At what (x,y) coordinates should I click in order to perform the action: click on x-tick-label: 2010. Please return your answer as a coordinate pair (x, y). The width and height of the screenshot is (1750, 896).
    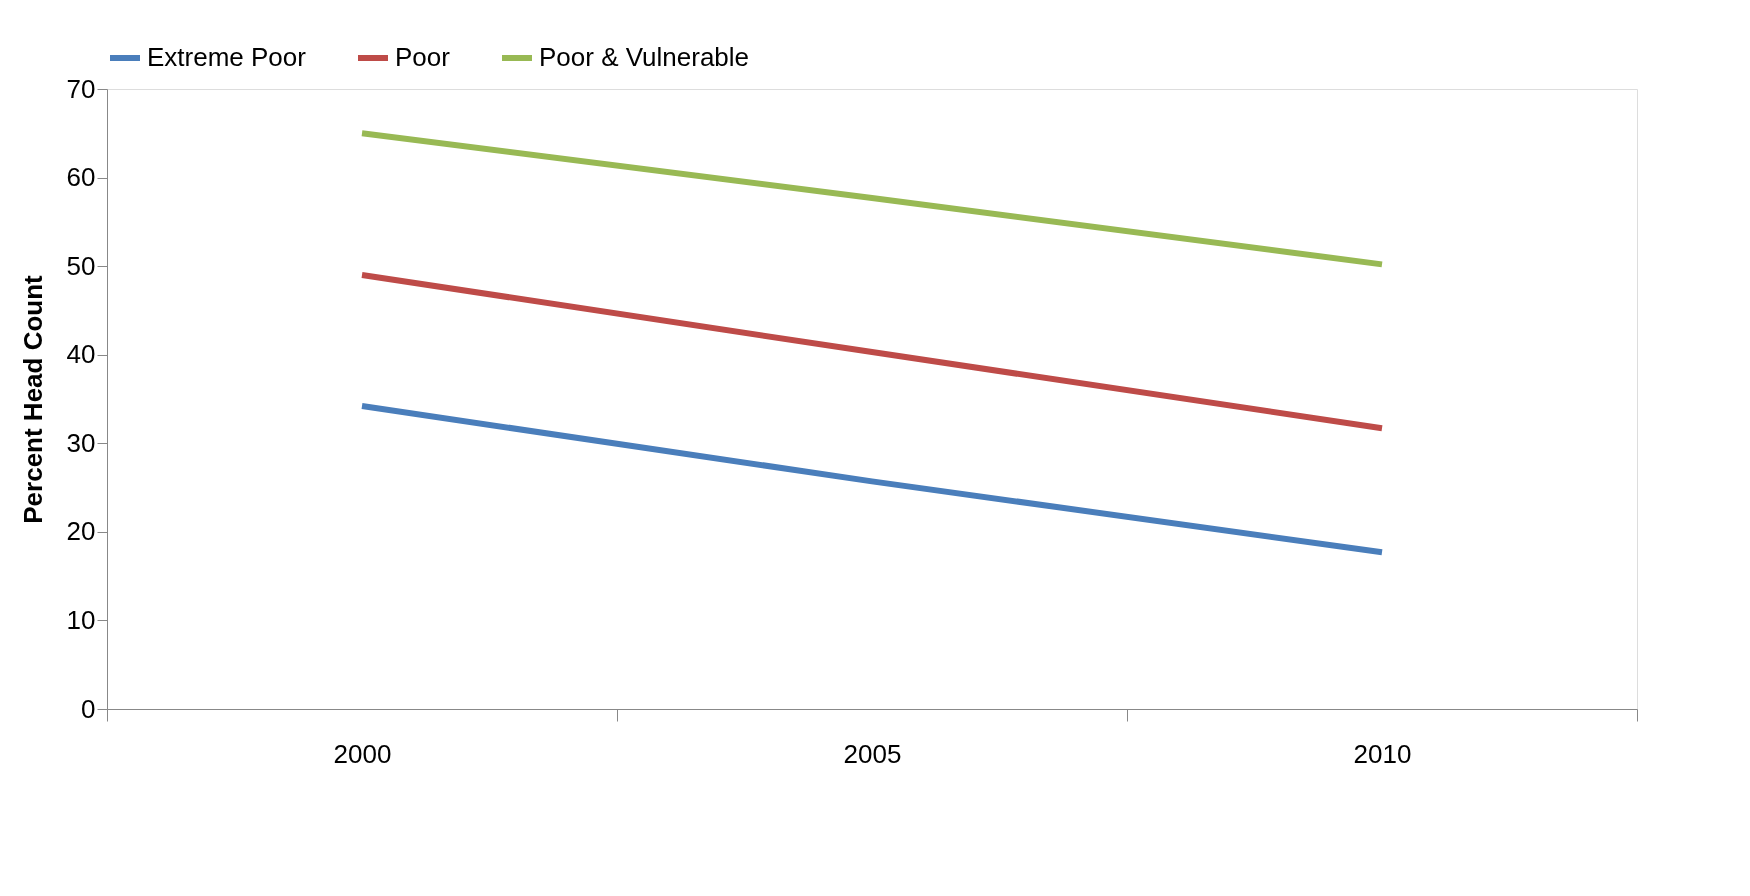
    Looking at the image, I should click on (1382, 753).